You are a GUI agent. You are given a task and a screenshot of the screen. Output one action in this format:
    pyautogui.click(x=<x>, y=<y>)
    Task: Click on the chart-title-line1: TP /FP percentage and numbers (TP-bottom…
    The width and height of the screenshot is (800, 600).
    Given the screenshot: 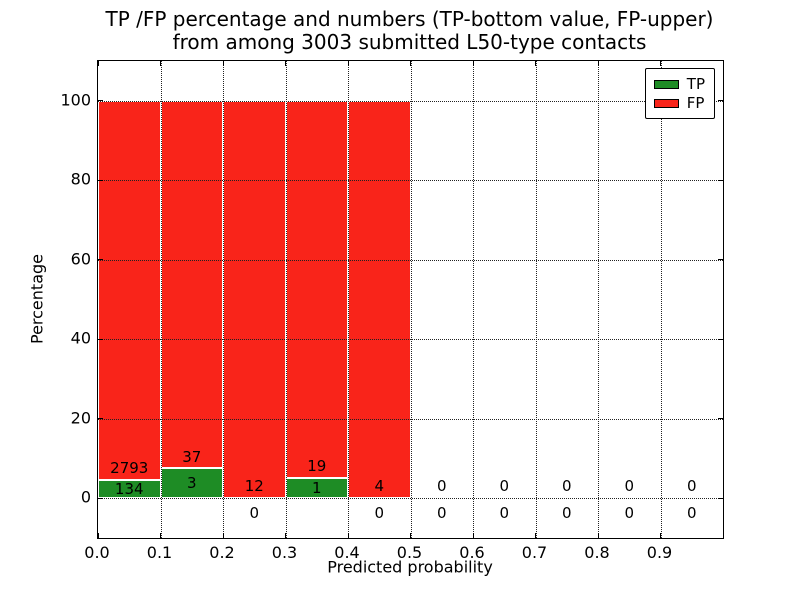 What is the action you would take?
    pyautogui.click(x=409, y=19)
    